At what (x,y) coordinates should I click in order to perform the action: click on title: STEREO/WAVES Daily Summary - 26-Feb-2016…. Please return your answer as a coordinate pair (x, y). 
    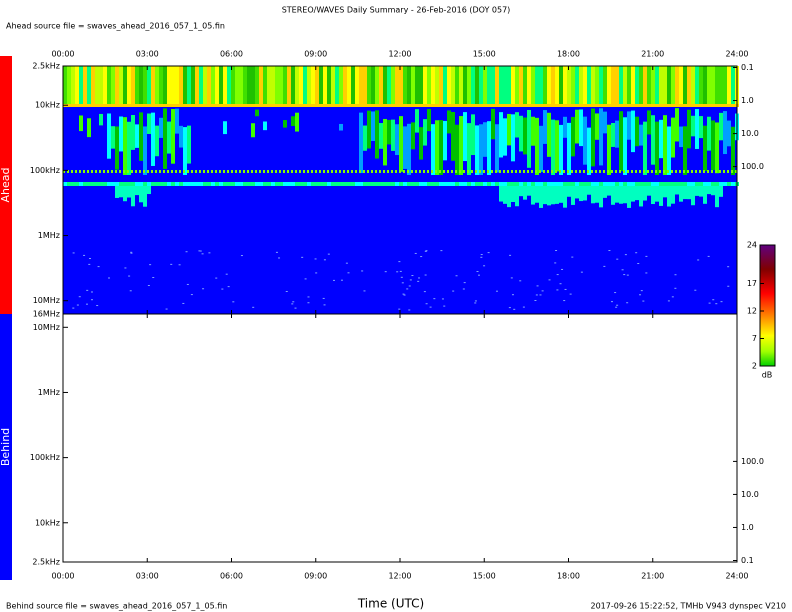
    Looking at the image, I should click on (396, 10).